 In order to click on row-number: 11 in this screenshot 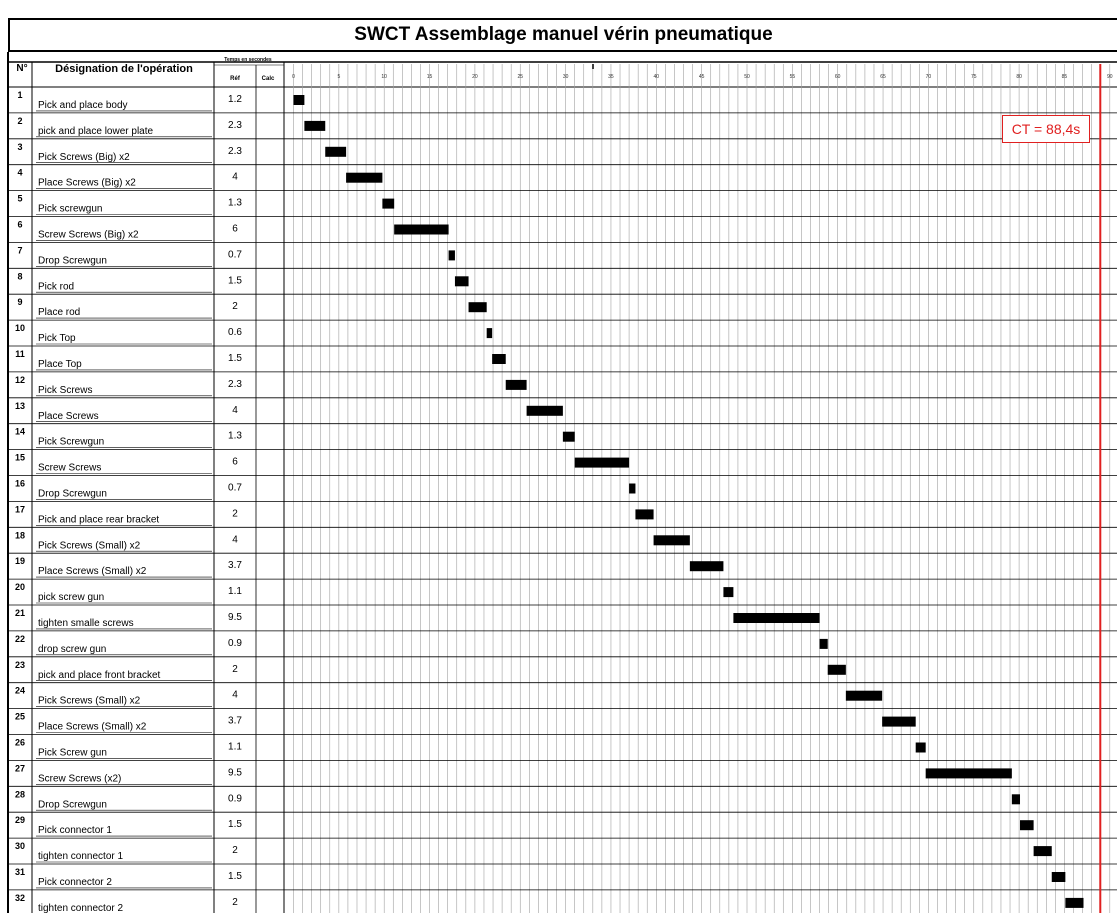, I will do `click(20, 354)`.